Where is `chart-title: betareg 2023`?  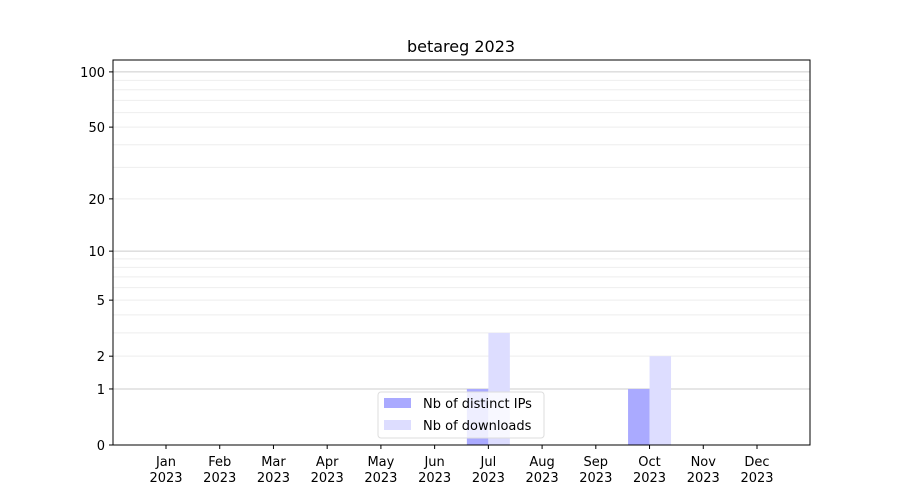
chart-title: betareg 2023 is located at coordinates (461, 46).